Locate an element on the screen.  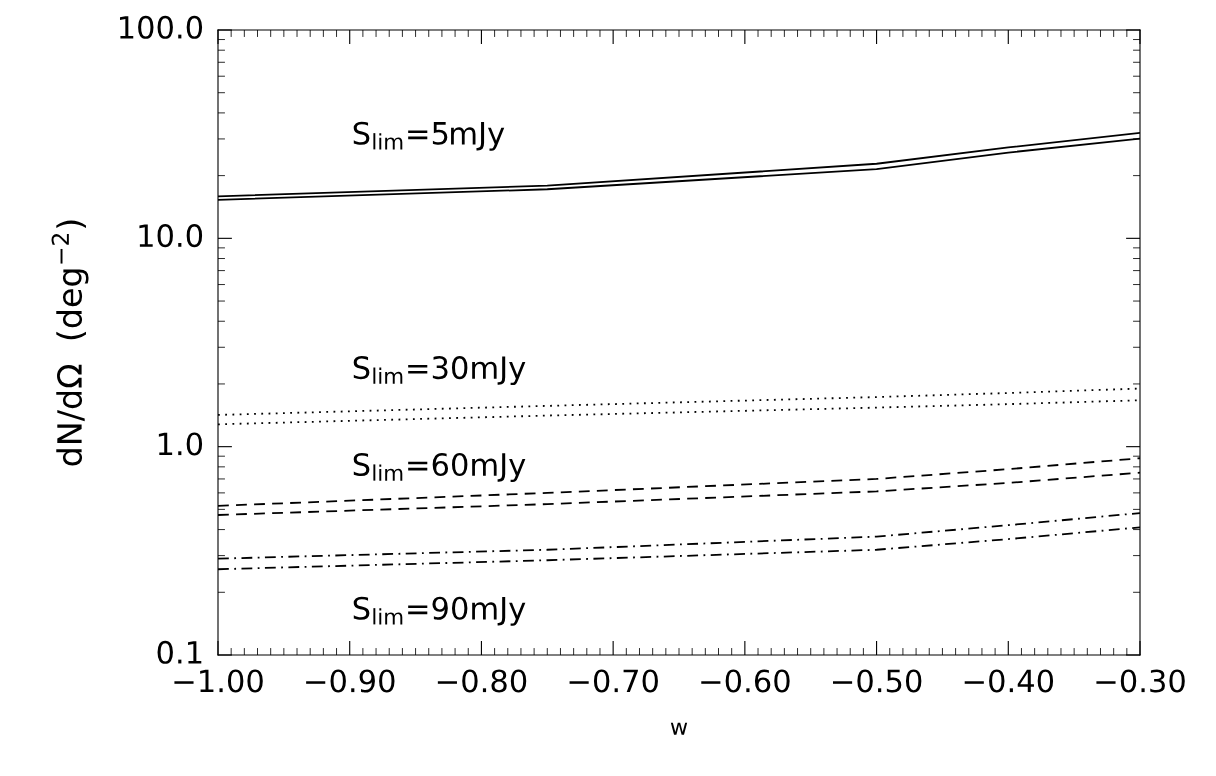
annotation: S$_{lim}$=5mJy is located at coordinates (429, 136).